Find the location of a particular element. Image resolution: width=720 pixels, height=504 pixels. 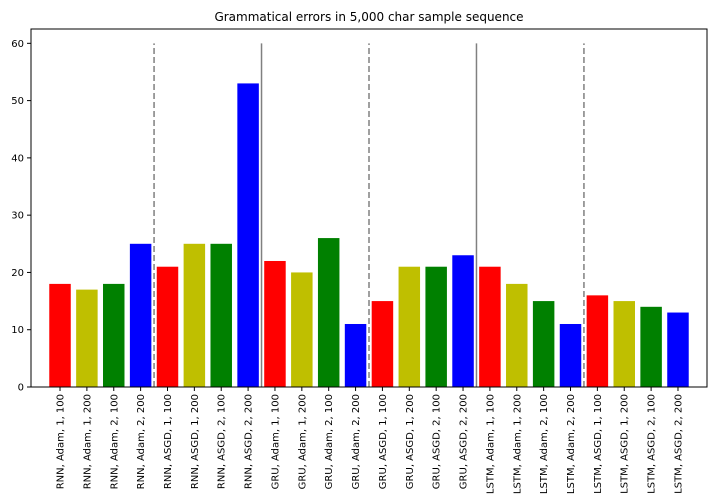

x-tick-label: LSTM, ASGD, 2, 100 is located at coordinates (652, 444).